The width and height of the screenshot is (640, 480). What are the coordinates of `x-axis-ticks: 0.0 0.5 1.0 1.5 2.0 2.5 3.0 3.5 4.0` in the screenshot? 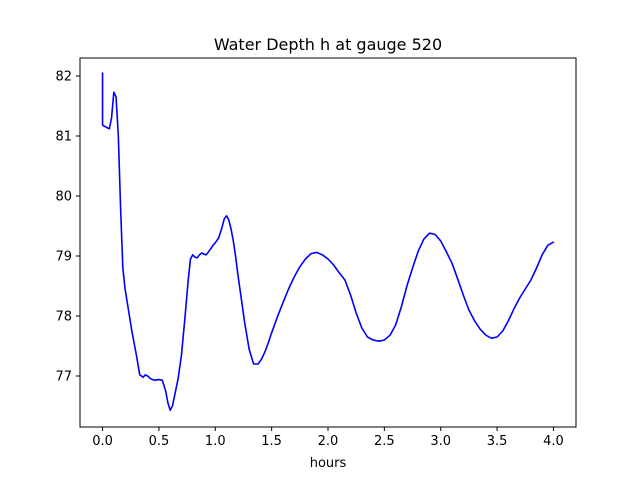 It's located at (328, 438).